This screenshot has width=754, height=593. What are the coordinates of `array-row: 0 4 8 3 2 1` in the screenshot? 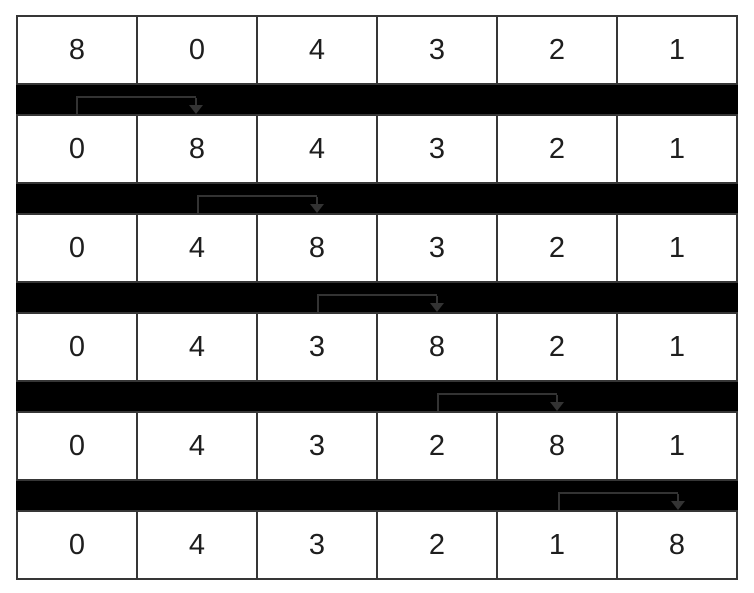 It's located at (377, 248).